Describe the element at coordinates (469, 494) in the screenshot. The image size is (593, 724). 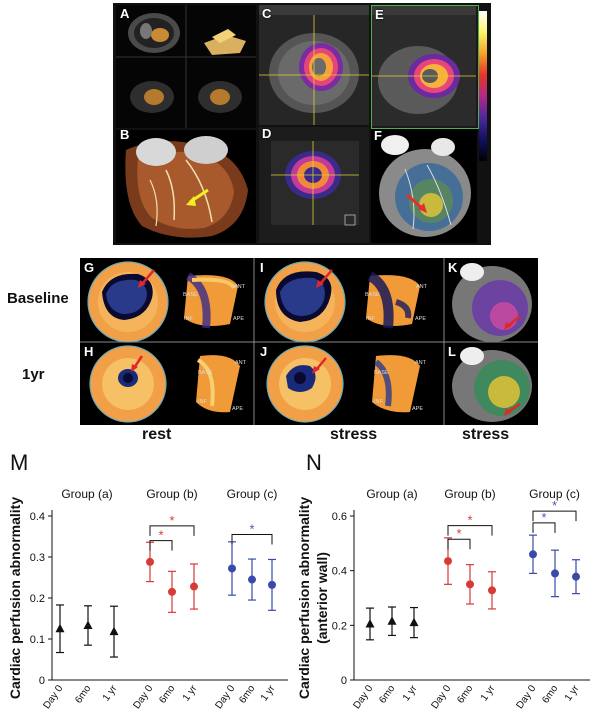
I see `chart-n-group-title-1: Group (b)` at that location.